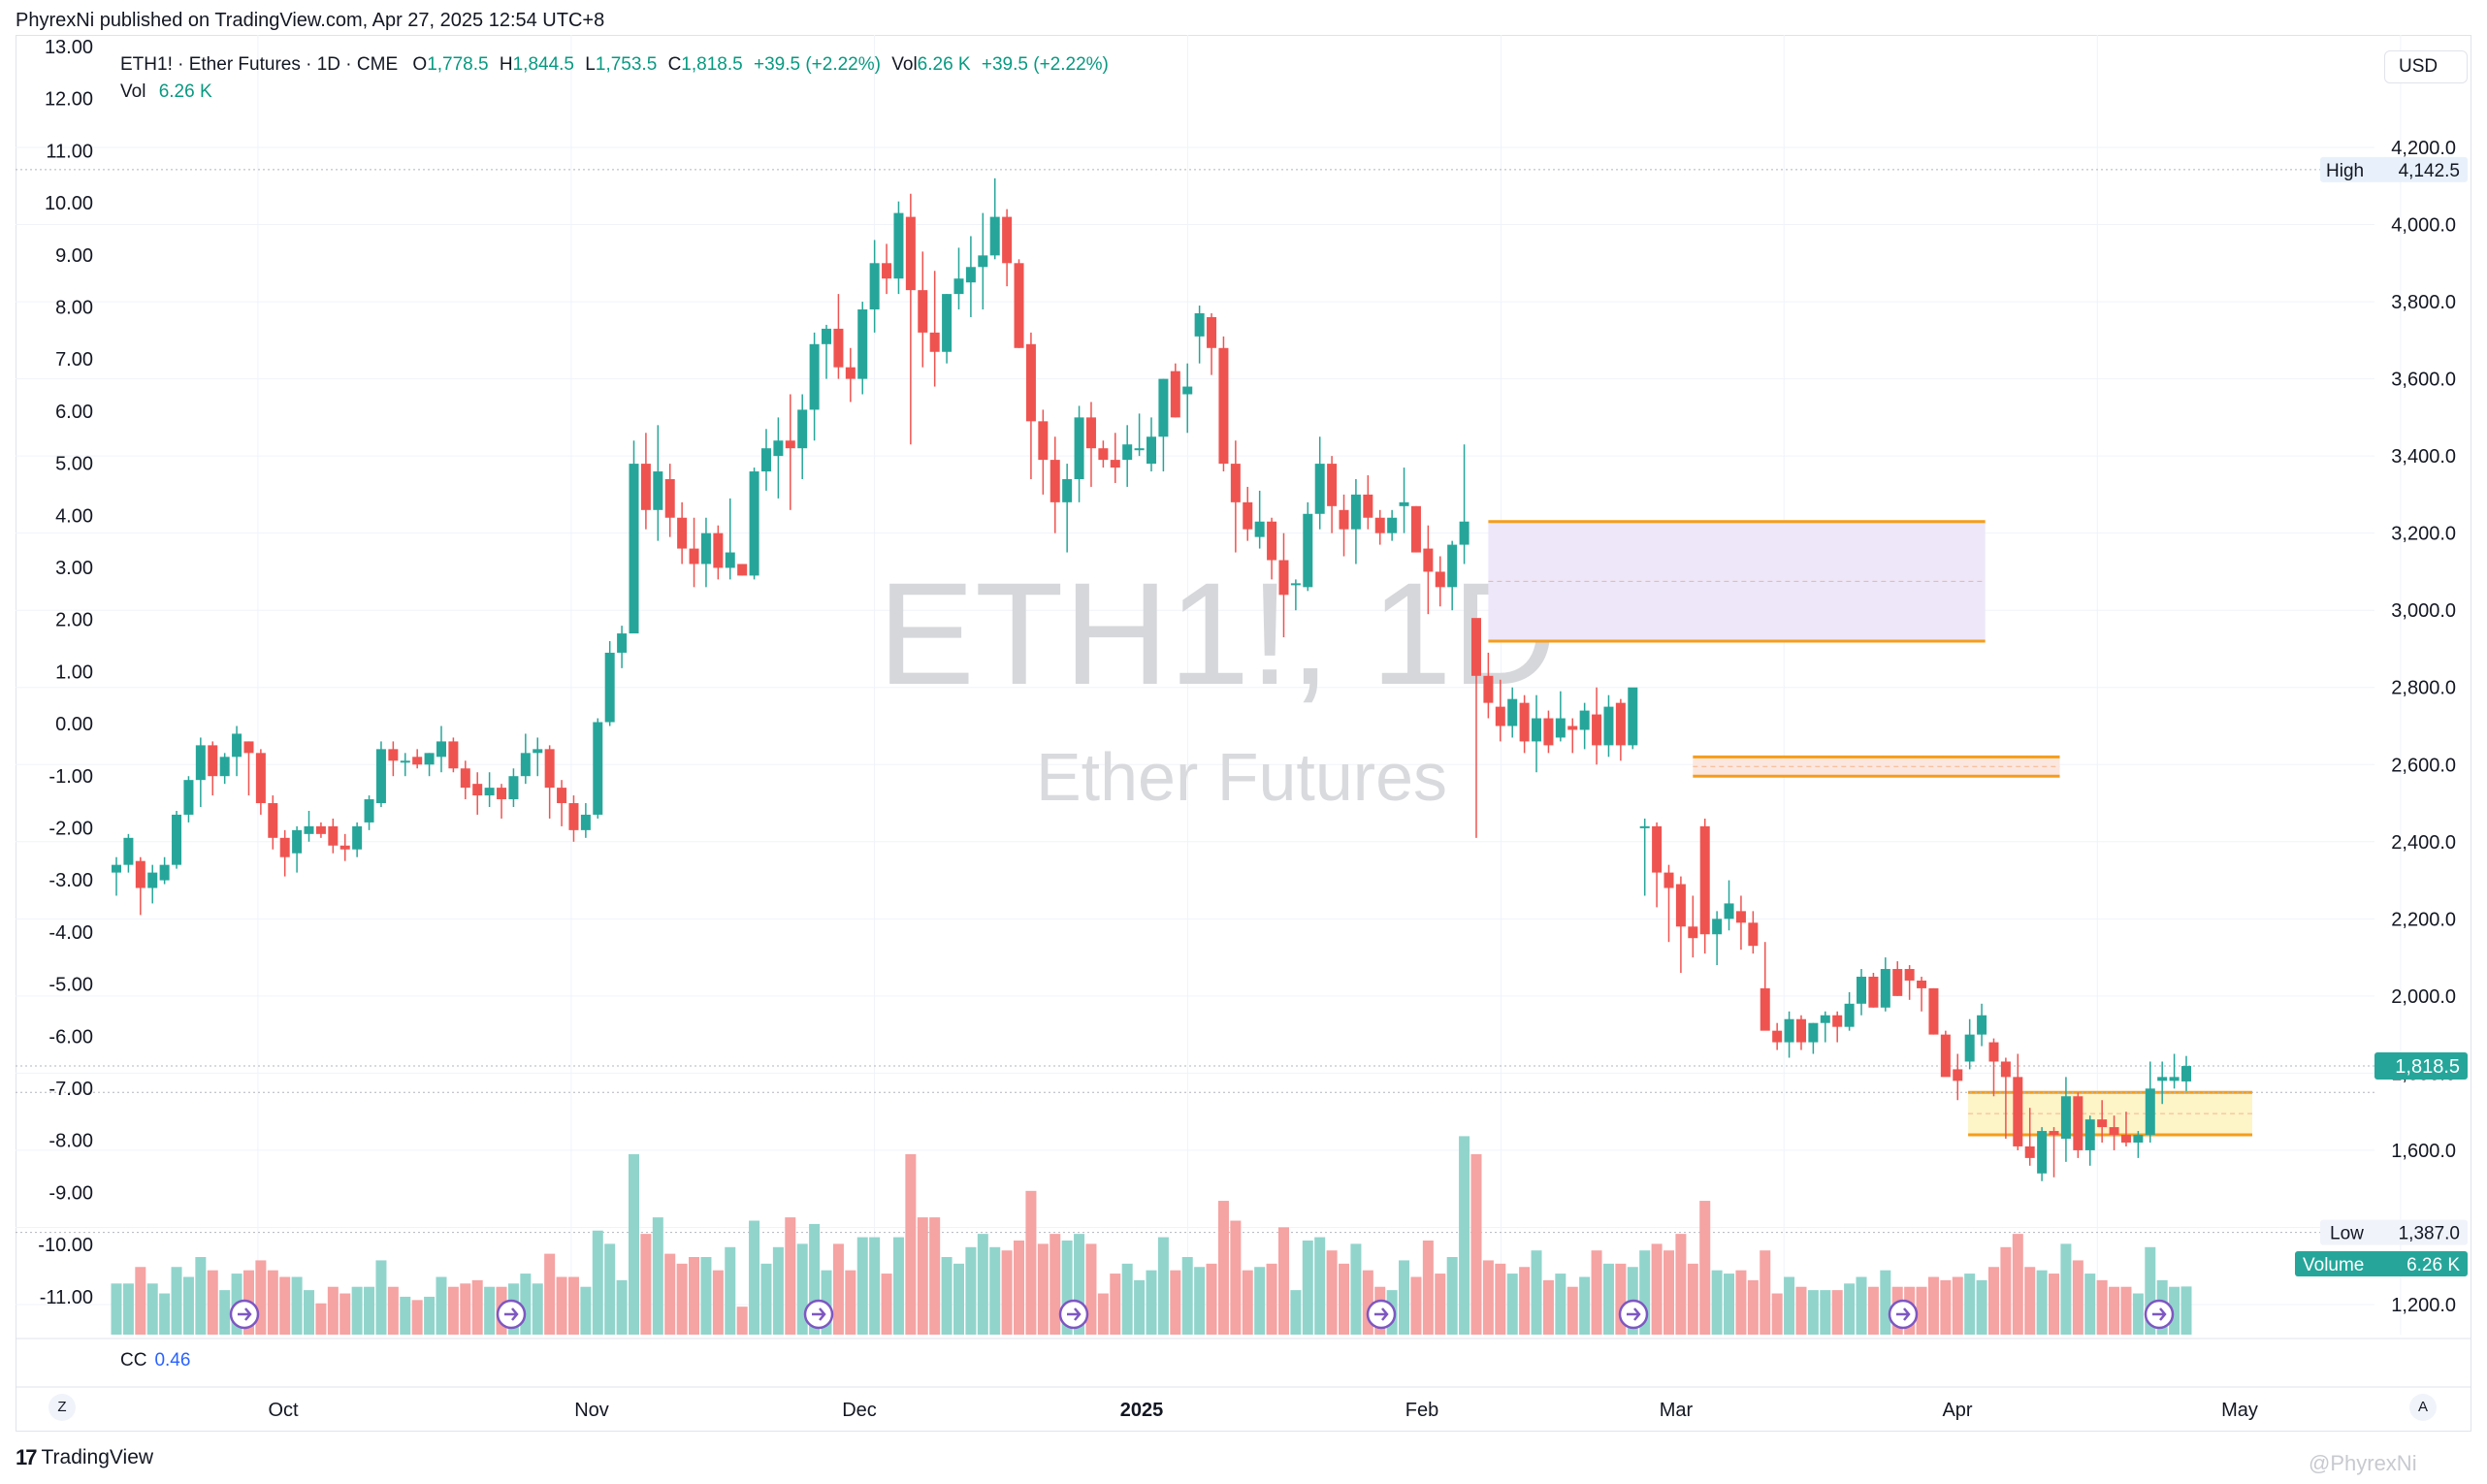 This screenshot has height=1484, width=2487. What do you see at coordinates (2394, 1232) in the screenshot?
I see `low-price-tag: Low 1,387.0` at bounding box center [2394, 1232].